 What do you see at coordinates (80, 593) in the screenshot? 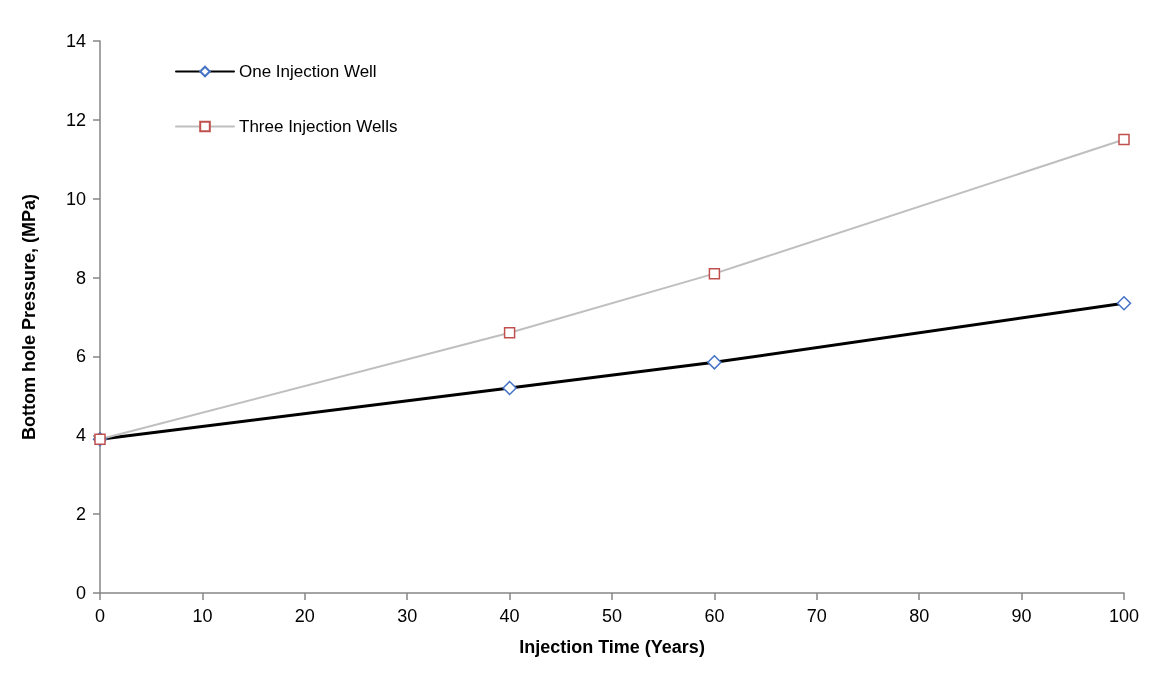
I see `y-tick-label: 0` at bounding box center [80, 593].